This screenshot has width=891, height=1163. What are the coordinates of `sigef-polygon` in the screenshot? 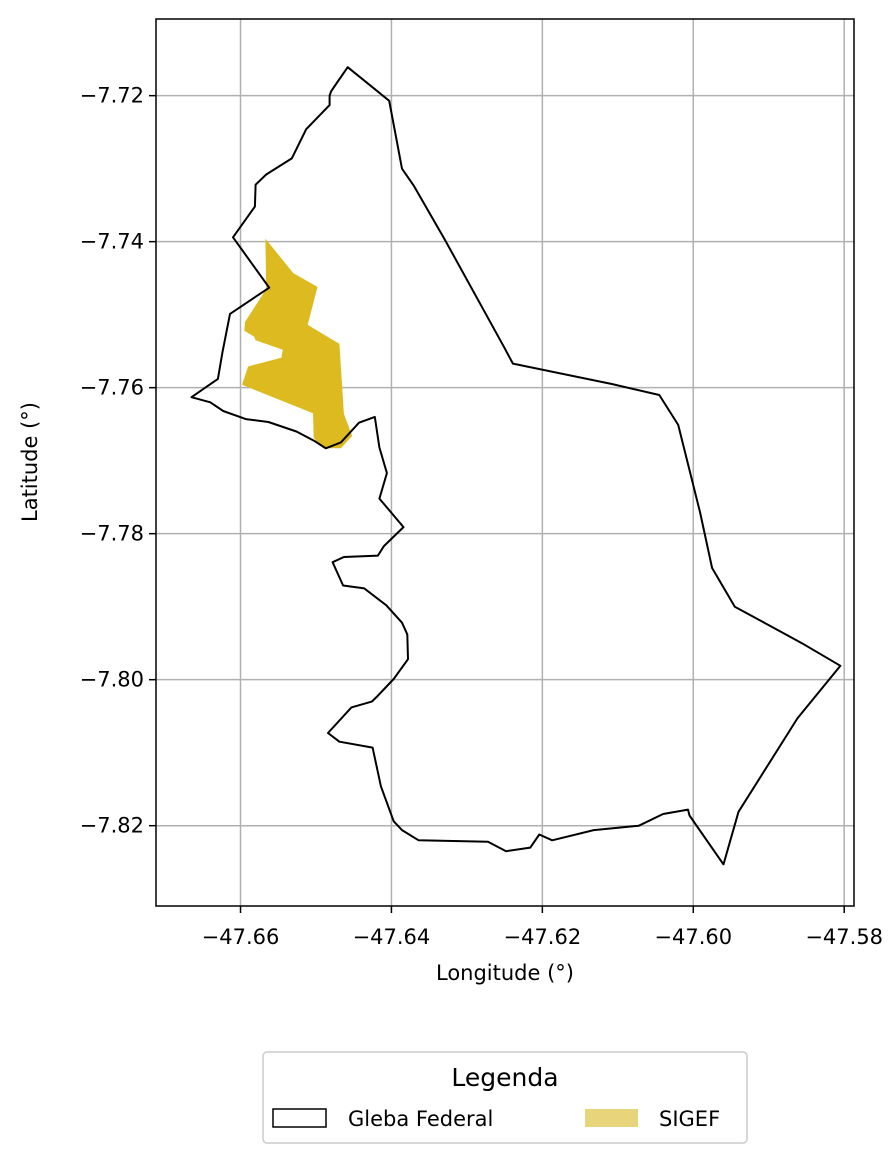 It's located at (297, 343).